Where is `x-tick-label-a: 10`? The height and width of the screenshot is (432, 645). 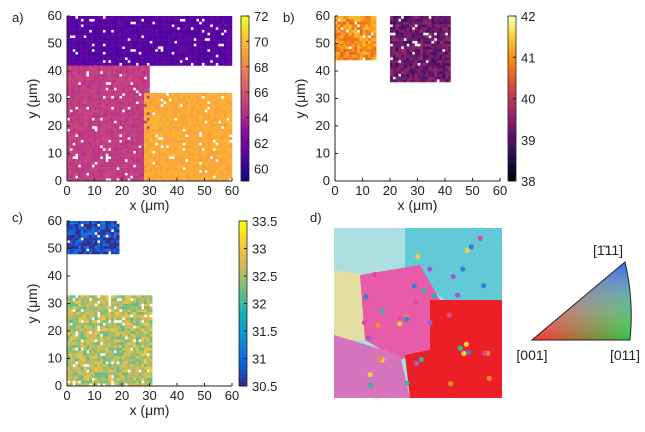
x-tick-label-a: 10 is located at coordinates (94, 190).